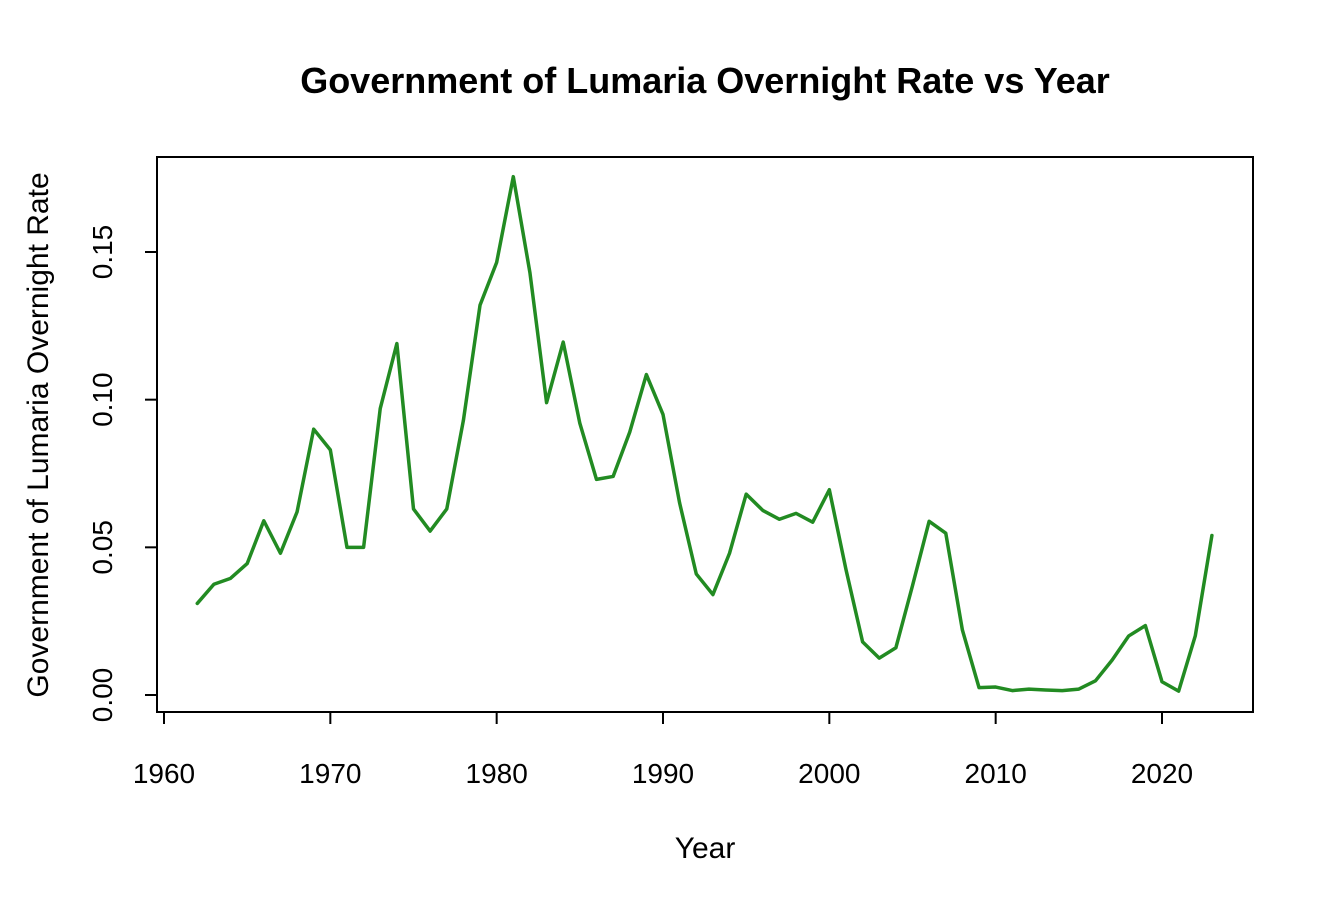 This screenshot has width=1334, height=908. Describe the element at coordinates (1162, 773) in the screenshot. I see `x-tick-label: 2020` at that location.